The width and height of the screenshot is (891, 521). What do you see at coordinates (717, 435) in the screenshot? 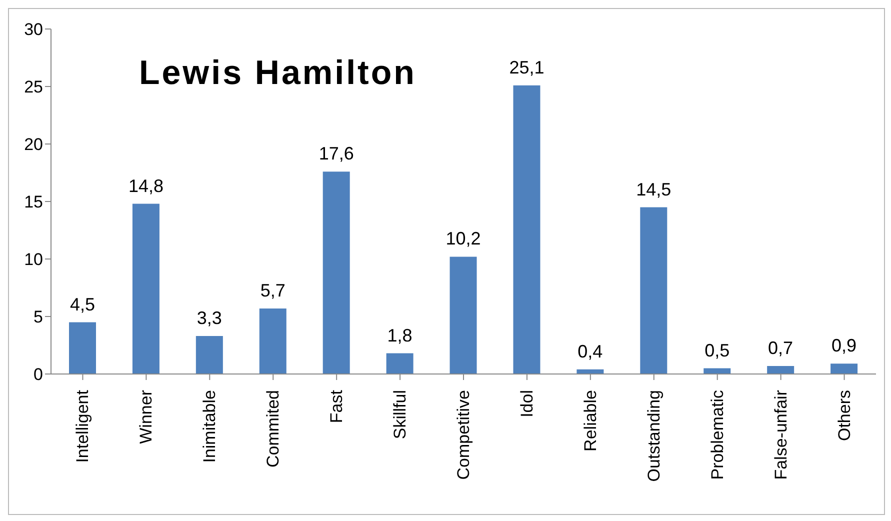
I see `x-tick-label: Problematic` at bounding box center [717, 435].